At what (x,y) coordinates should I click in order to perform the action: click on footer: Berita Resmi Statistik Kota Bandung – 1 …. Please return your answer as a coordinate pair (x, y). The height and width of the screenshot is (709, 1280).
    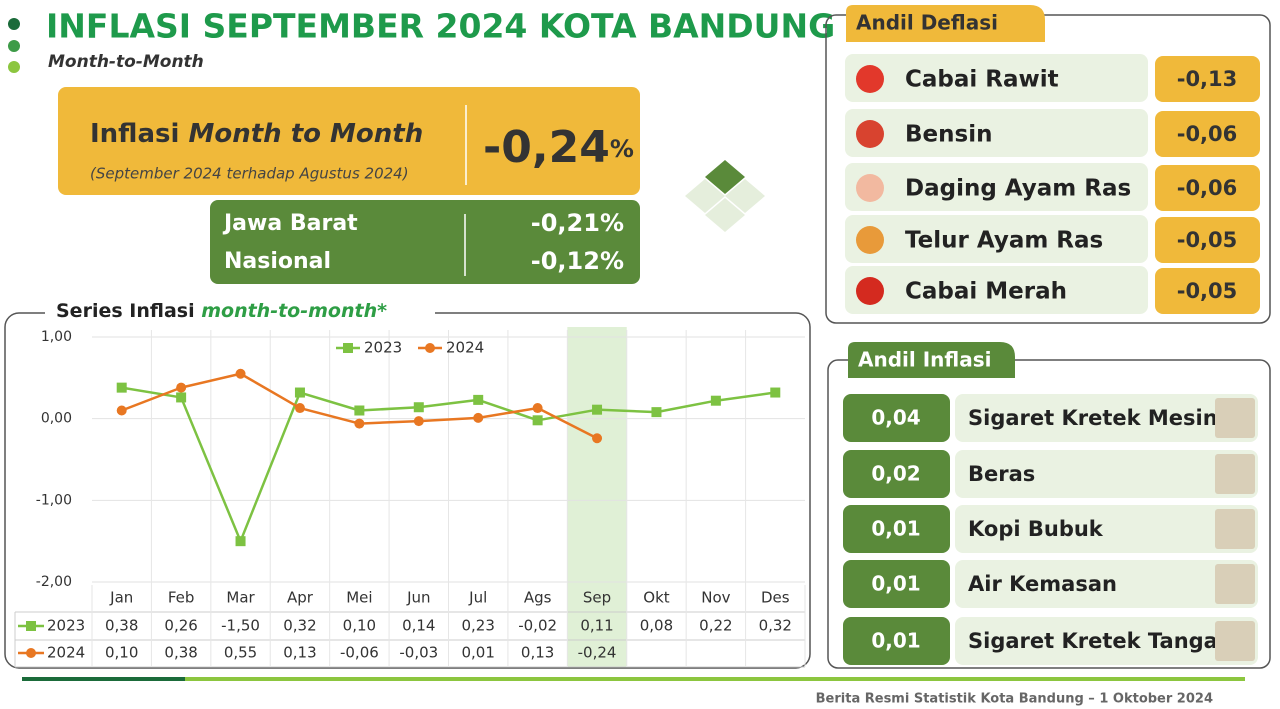
    Looking at the image, I should click on (1014, 699).